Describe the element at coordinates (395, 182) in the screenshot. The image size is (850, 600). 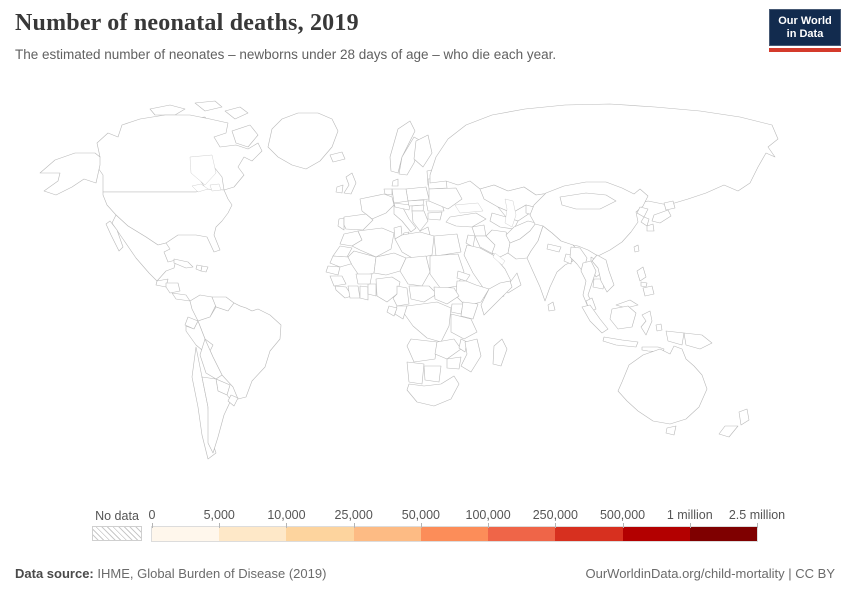
I see `country-denmark` at that location.